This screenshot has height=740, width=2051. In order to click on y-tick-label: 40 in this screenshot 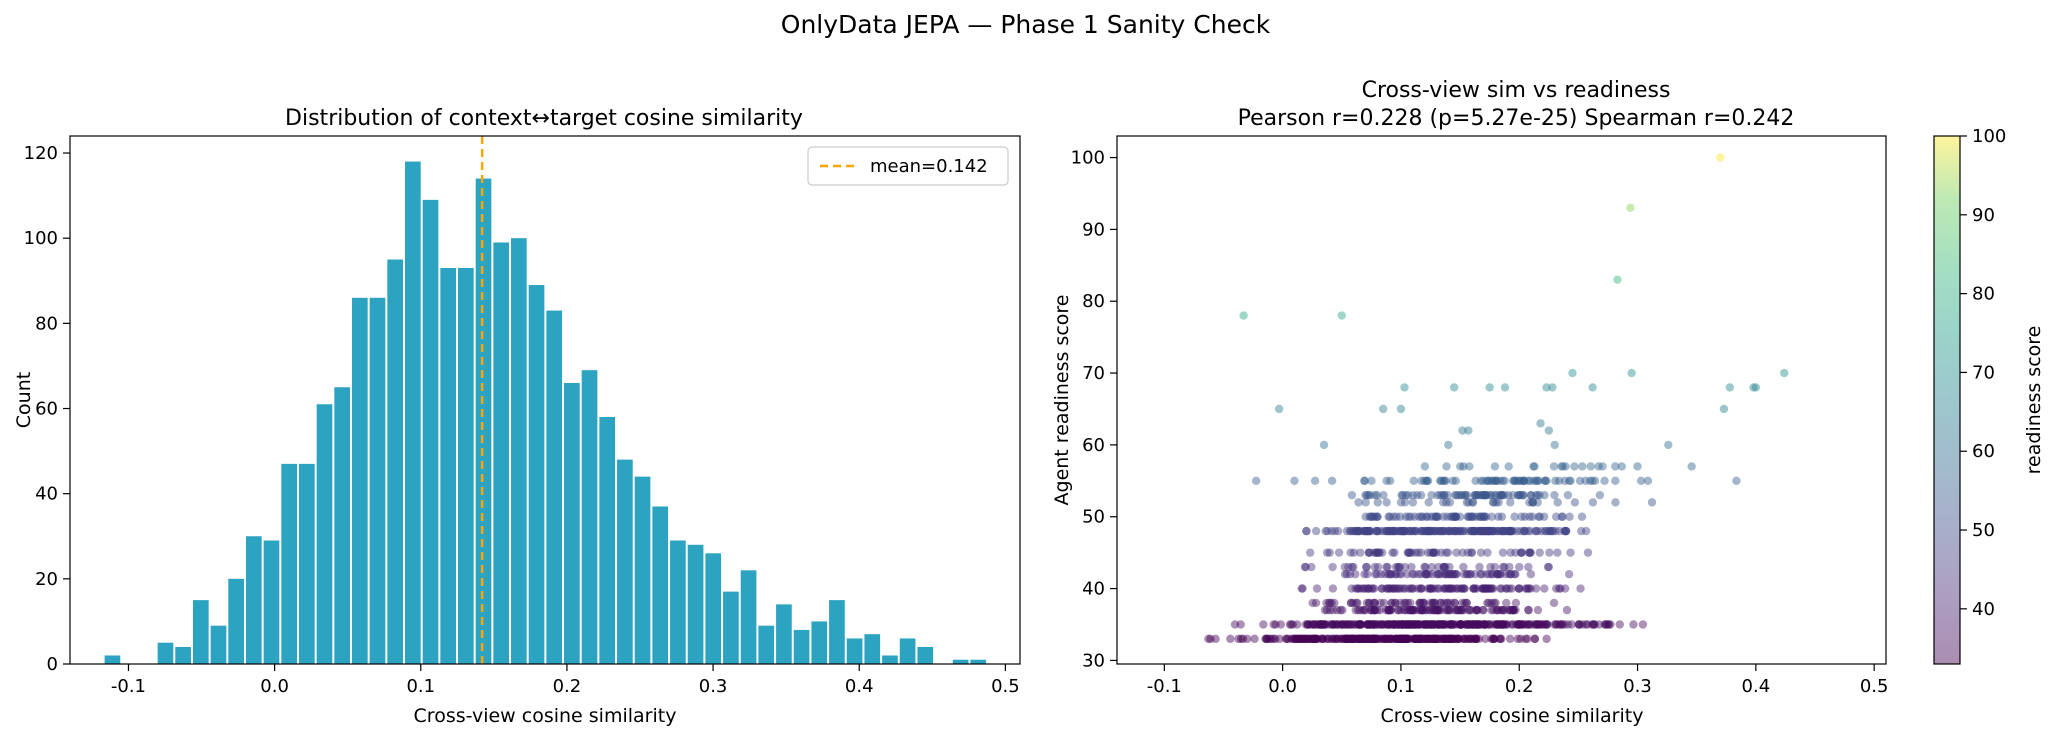, I will do `click(46, 494)`.